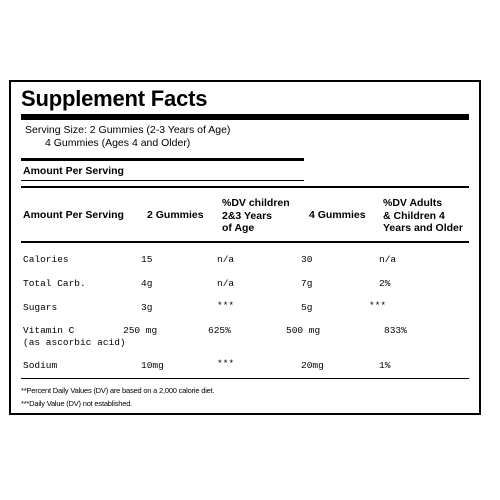 The height and width of the screenshot is (500, 500). What do you see at coordinates (114, 98) in the screenshot?
I see `panel-title: Supplement Facts` at bounding box center [114, 98].